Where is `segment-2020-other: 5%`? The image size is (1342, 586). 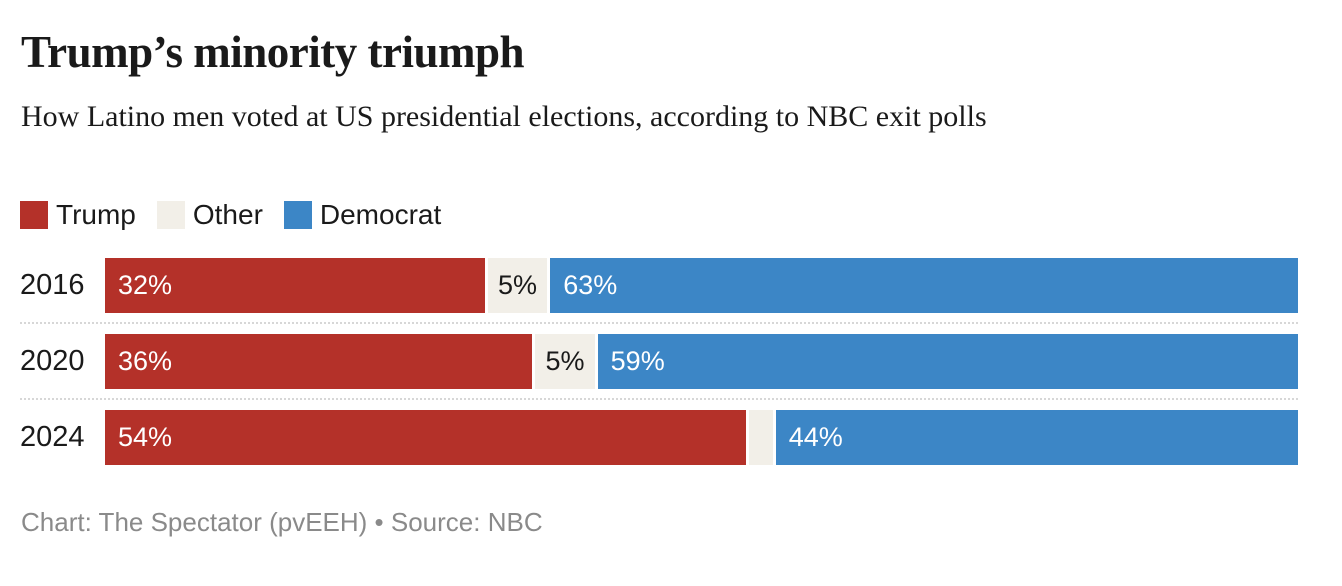 segment-2020-other: 5% is located at coordinates (565, 361).